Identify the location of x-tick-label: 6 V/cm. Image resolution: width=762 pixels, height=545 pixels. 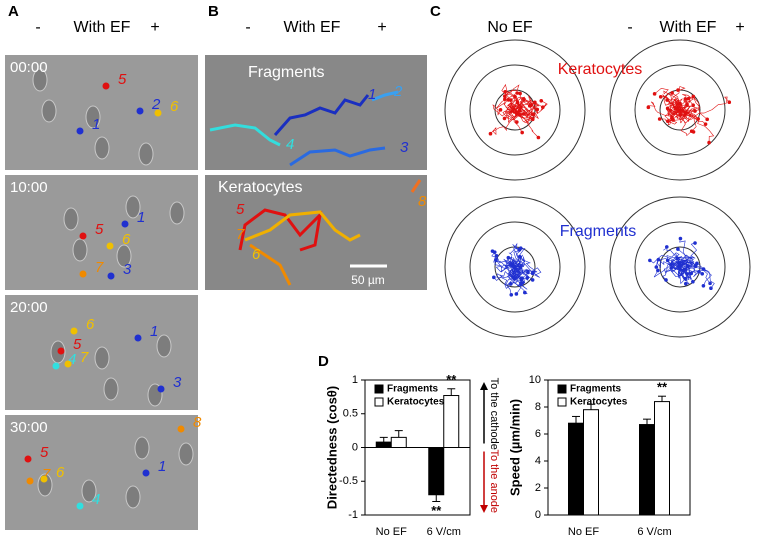
(444, 532).